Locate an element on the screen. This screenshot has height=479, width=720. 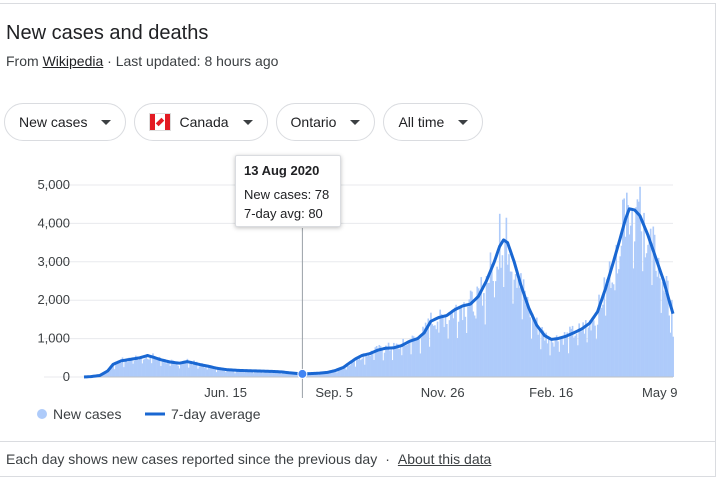
range-label: All time is located at coordinates (421, 122).